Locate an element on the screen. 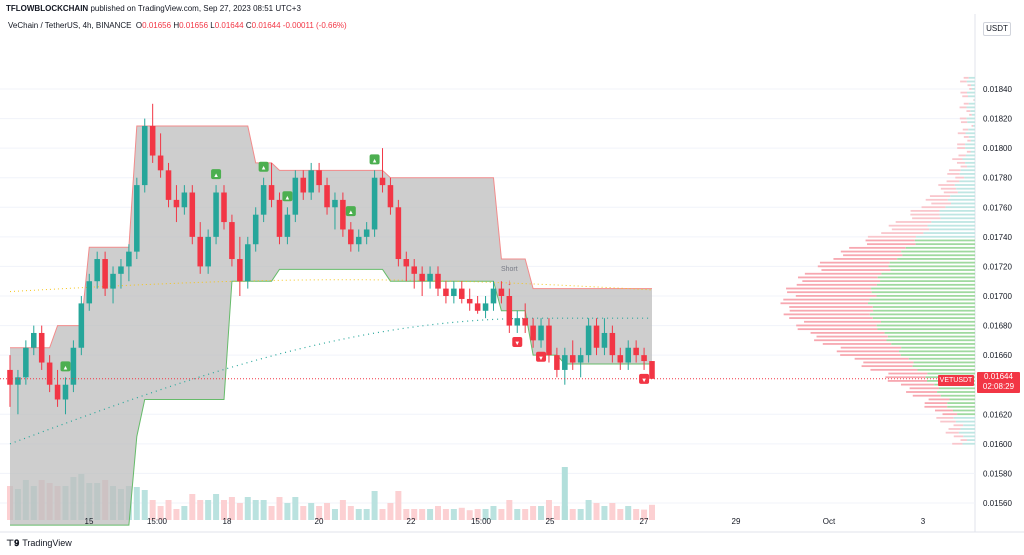  currency-button: USDT is located at coordinates (997, 29).